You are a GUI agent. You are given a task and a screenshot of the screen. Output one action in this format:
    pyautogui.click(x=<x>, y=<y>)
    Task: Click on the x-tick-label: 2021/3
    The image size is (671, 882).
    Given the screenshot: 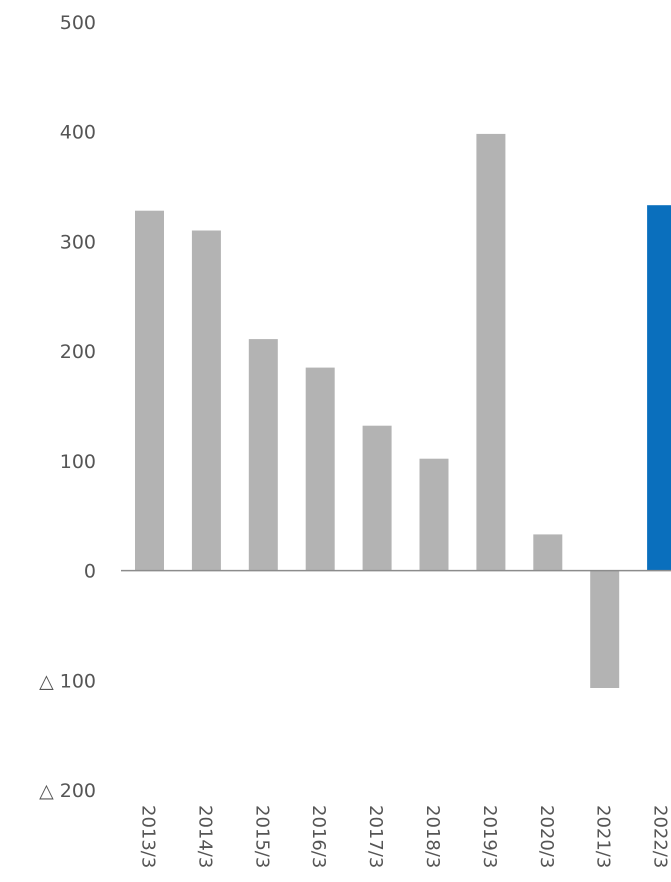 What is the action you would take?
    pyautogui.click(x=603, y=836)
    